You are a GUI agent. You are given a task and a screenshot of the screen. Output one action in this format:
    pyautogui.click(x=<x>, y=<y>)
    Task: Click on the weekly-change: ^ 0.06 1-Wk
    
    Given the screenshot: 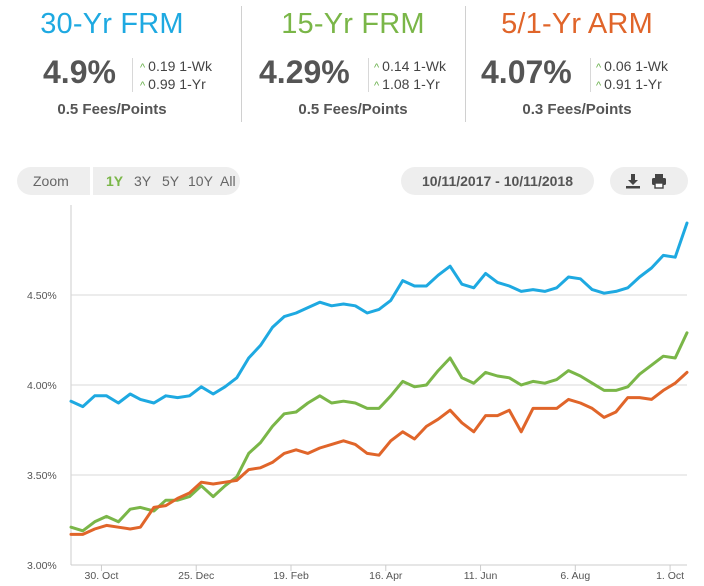 What is the action you would take?
    pyautogui.click(x=632, y=66)
    